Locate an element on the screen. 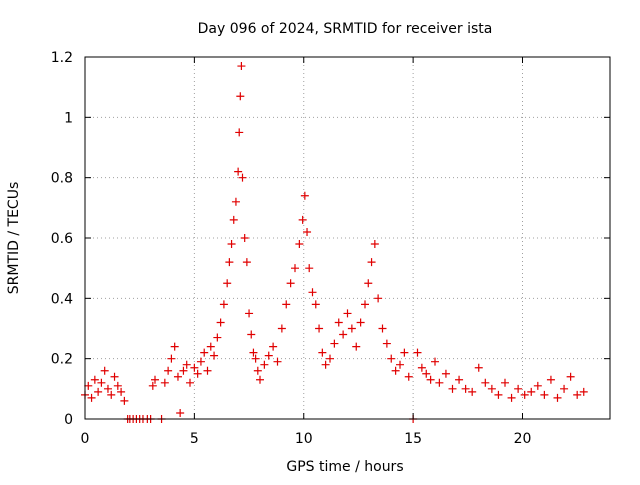 This screenshot has height=485, width=640. x-axis-label: GPS time / hours is located at coordinates (344, 467).